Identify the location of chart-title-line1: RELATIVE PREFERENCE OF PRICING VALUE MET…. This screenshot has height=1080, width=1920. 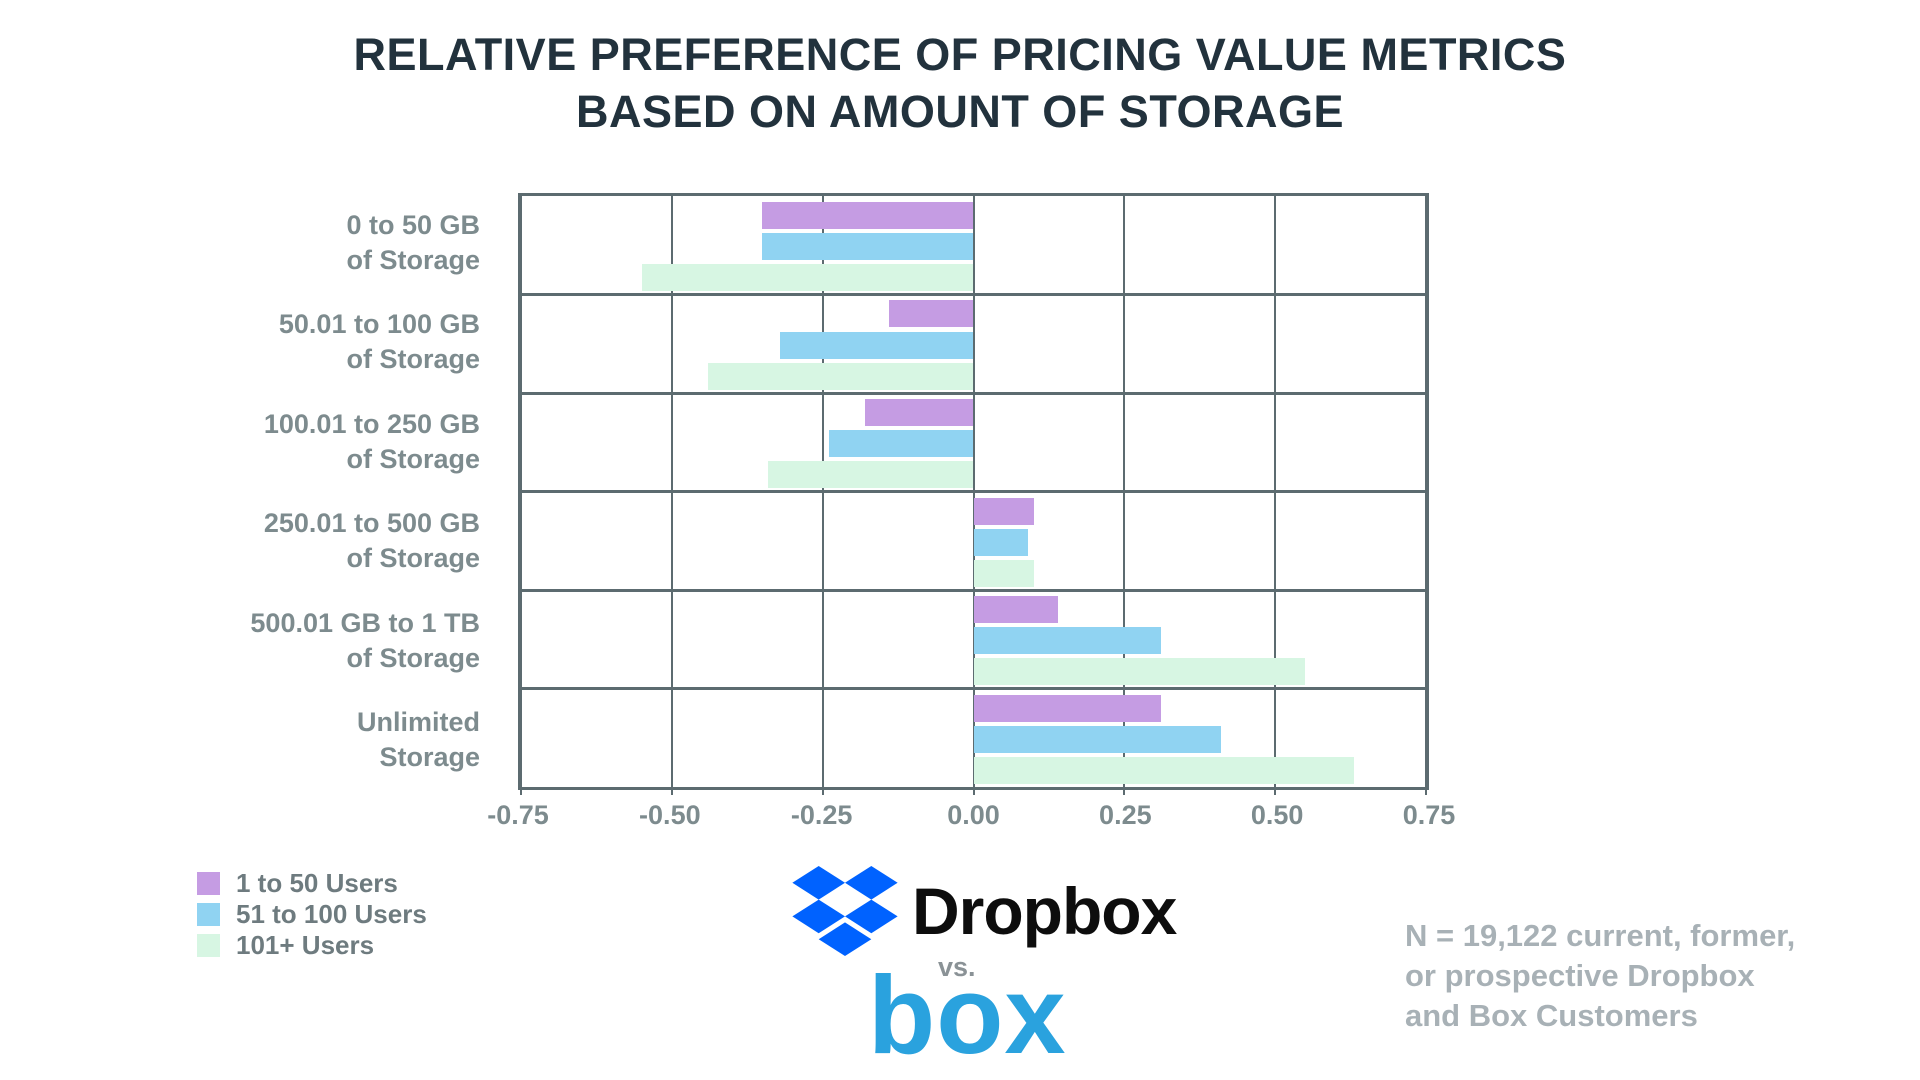
(960, 54).